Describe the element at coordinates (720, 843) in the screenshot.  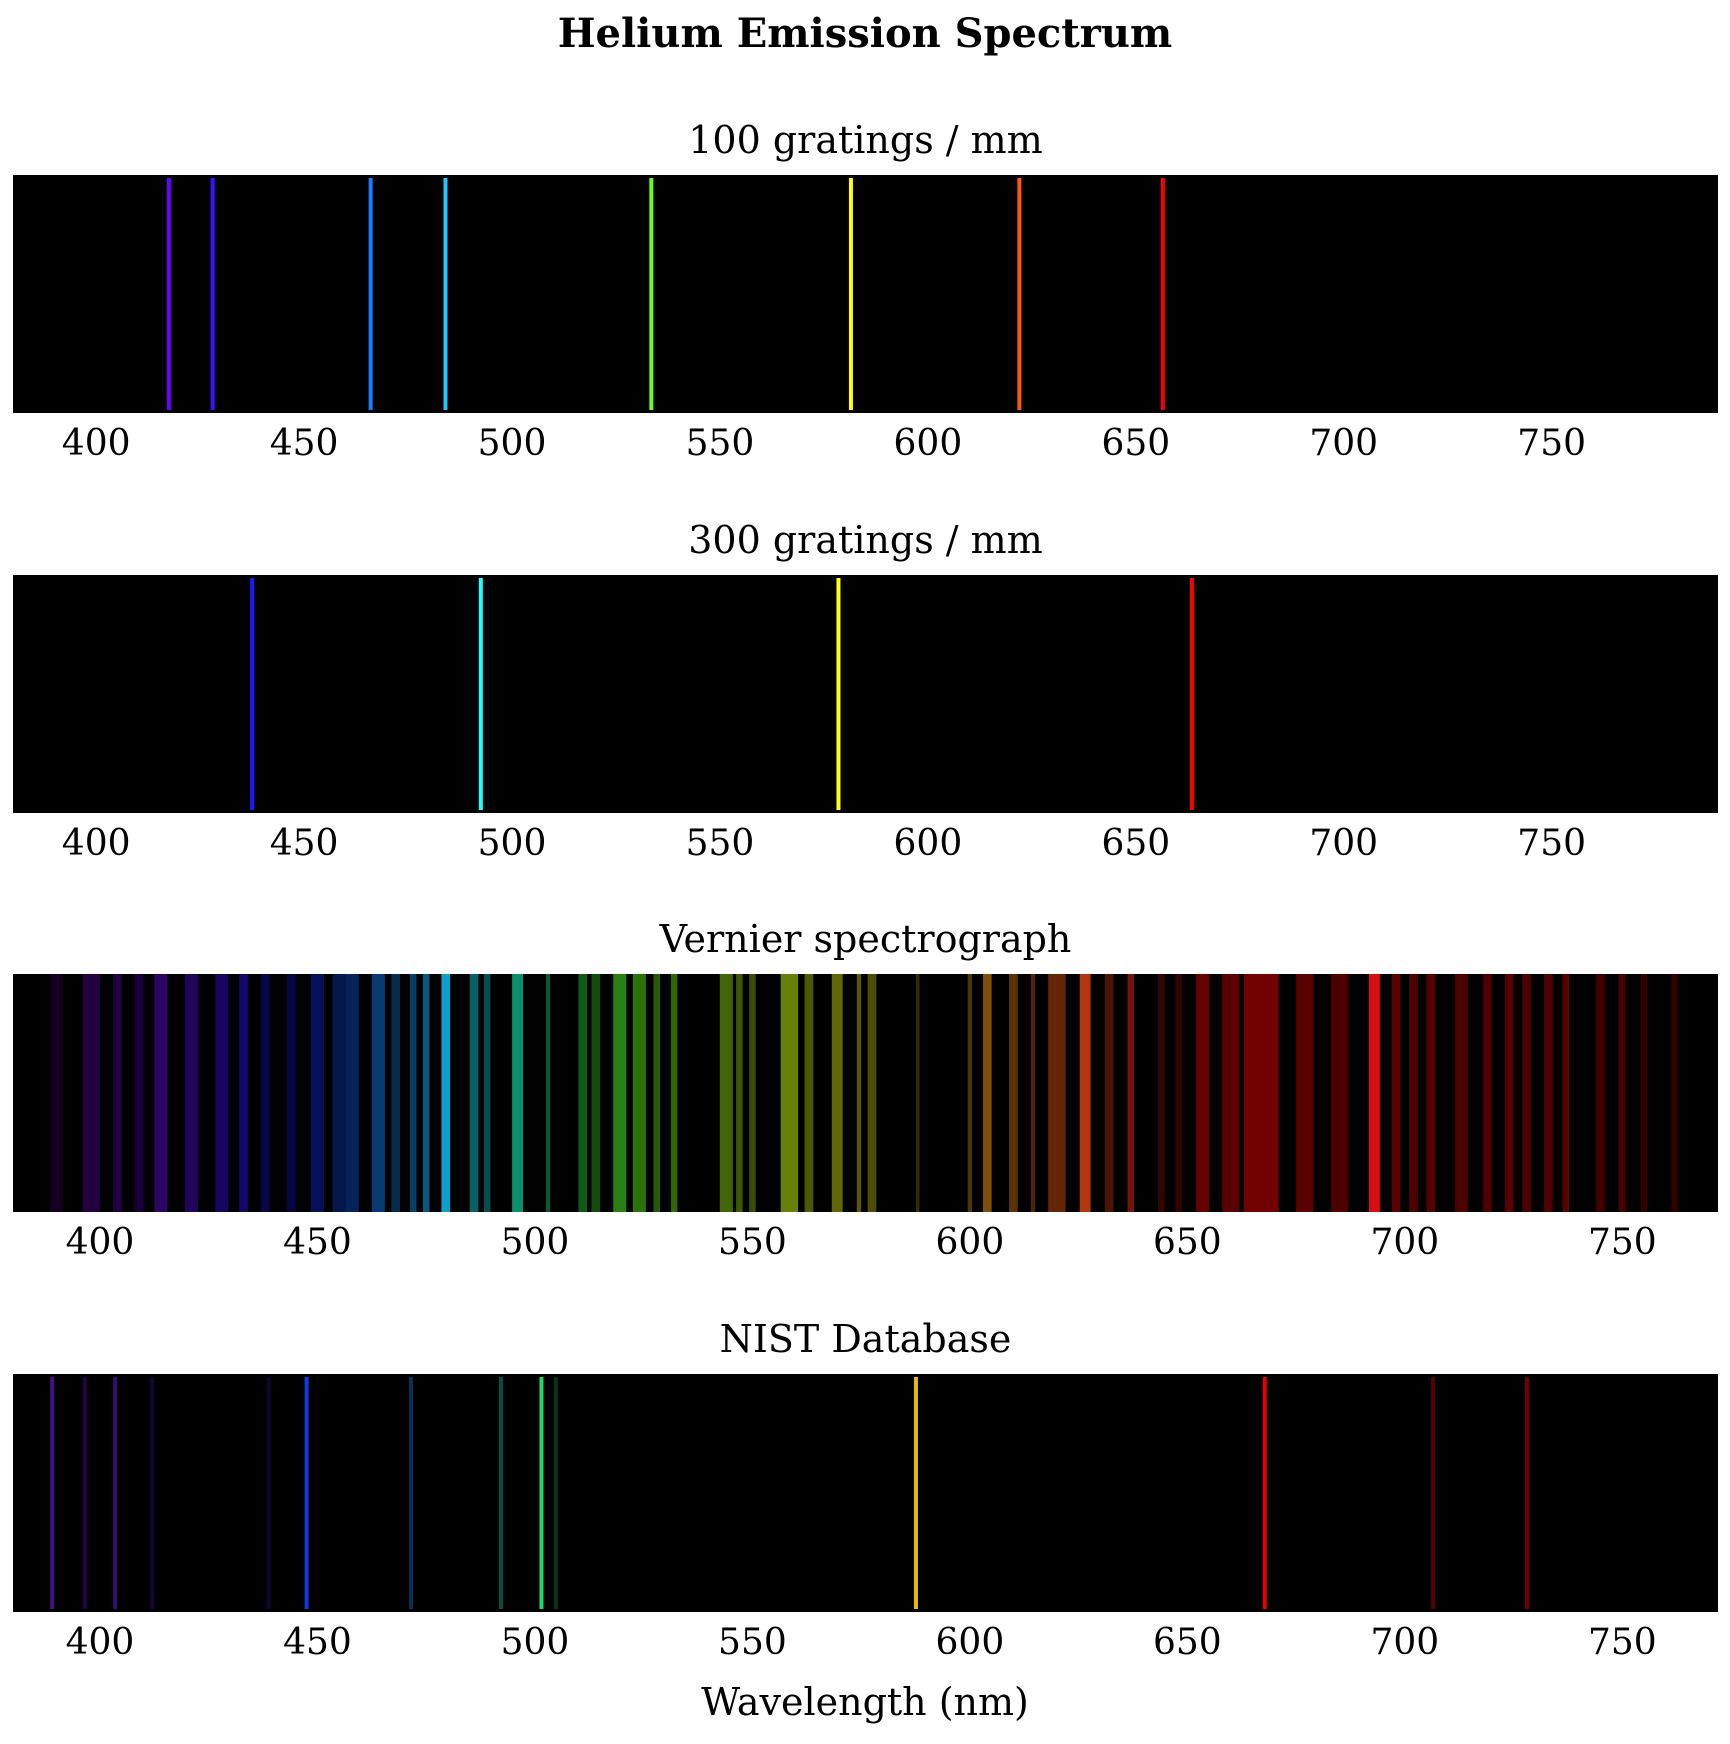
I see `x-tick-label: 550` at that location.